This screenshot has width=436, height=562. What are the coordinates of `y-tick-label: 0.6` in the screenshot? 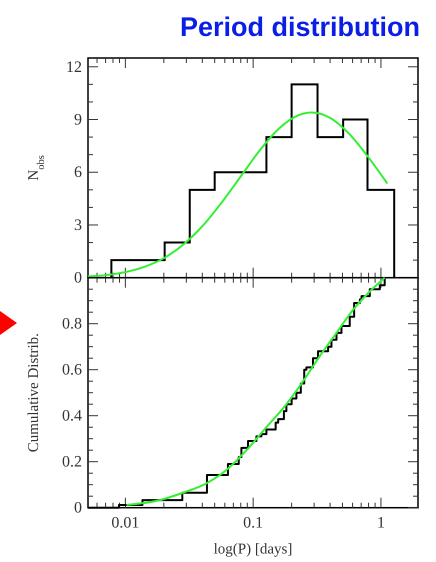 It's located at (72, 370).